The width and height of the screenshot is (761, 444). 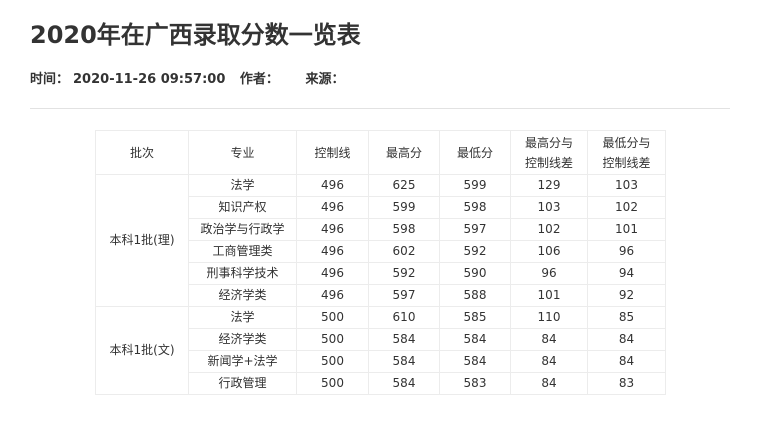 What do you see at coordinates (242, 361) in the screenshot?
I see `major-cell: 新闻学+法学` at bounding box center [242, 361].